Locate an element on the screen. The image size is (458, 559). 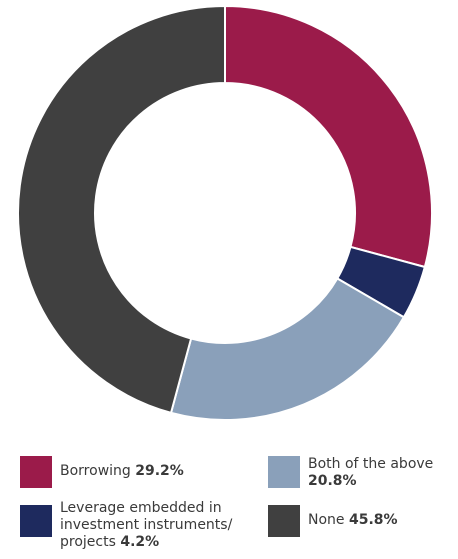
legend-item-borrowing: Borrowing 29.2% is located at coordinates (102, 472).